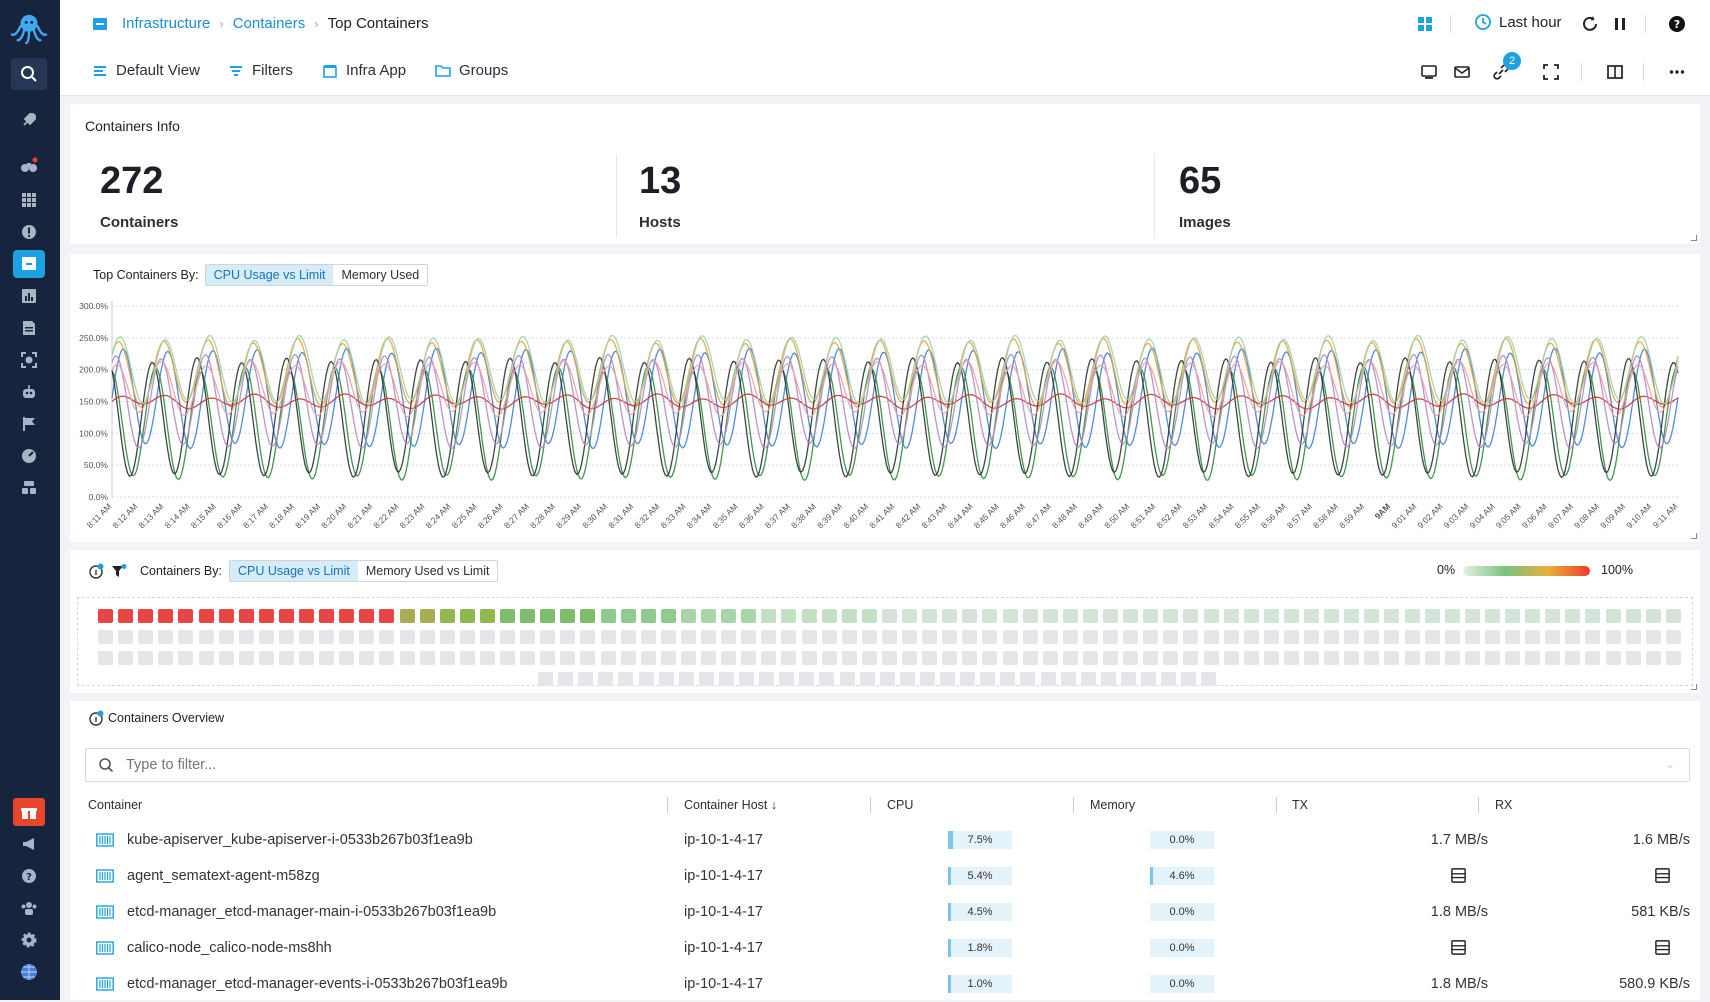 The height and width of the screenshot is (1002, 1710). What do you see at coordinates (269, 23) in the screenshot?
I see `breadcrumb-containers: Containers` at bounding box center [269, 23].